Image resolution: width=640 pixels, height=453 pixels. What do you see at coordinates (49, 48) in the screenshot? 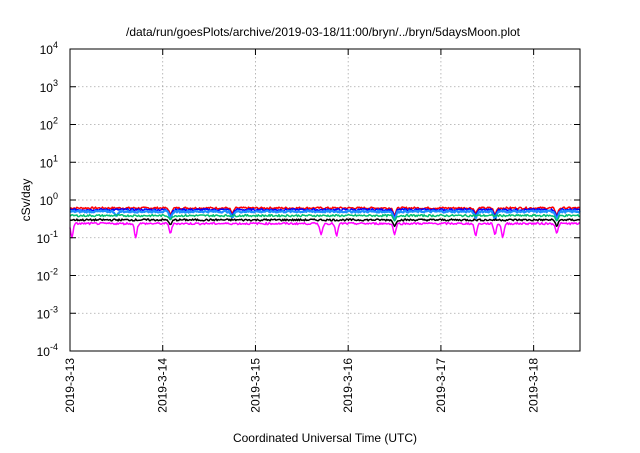
I see `y-tick-label: 10⁴` at bounding box center [49, 48].